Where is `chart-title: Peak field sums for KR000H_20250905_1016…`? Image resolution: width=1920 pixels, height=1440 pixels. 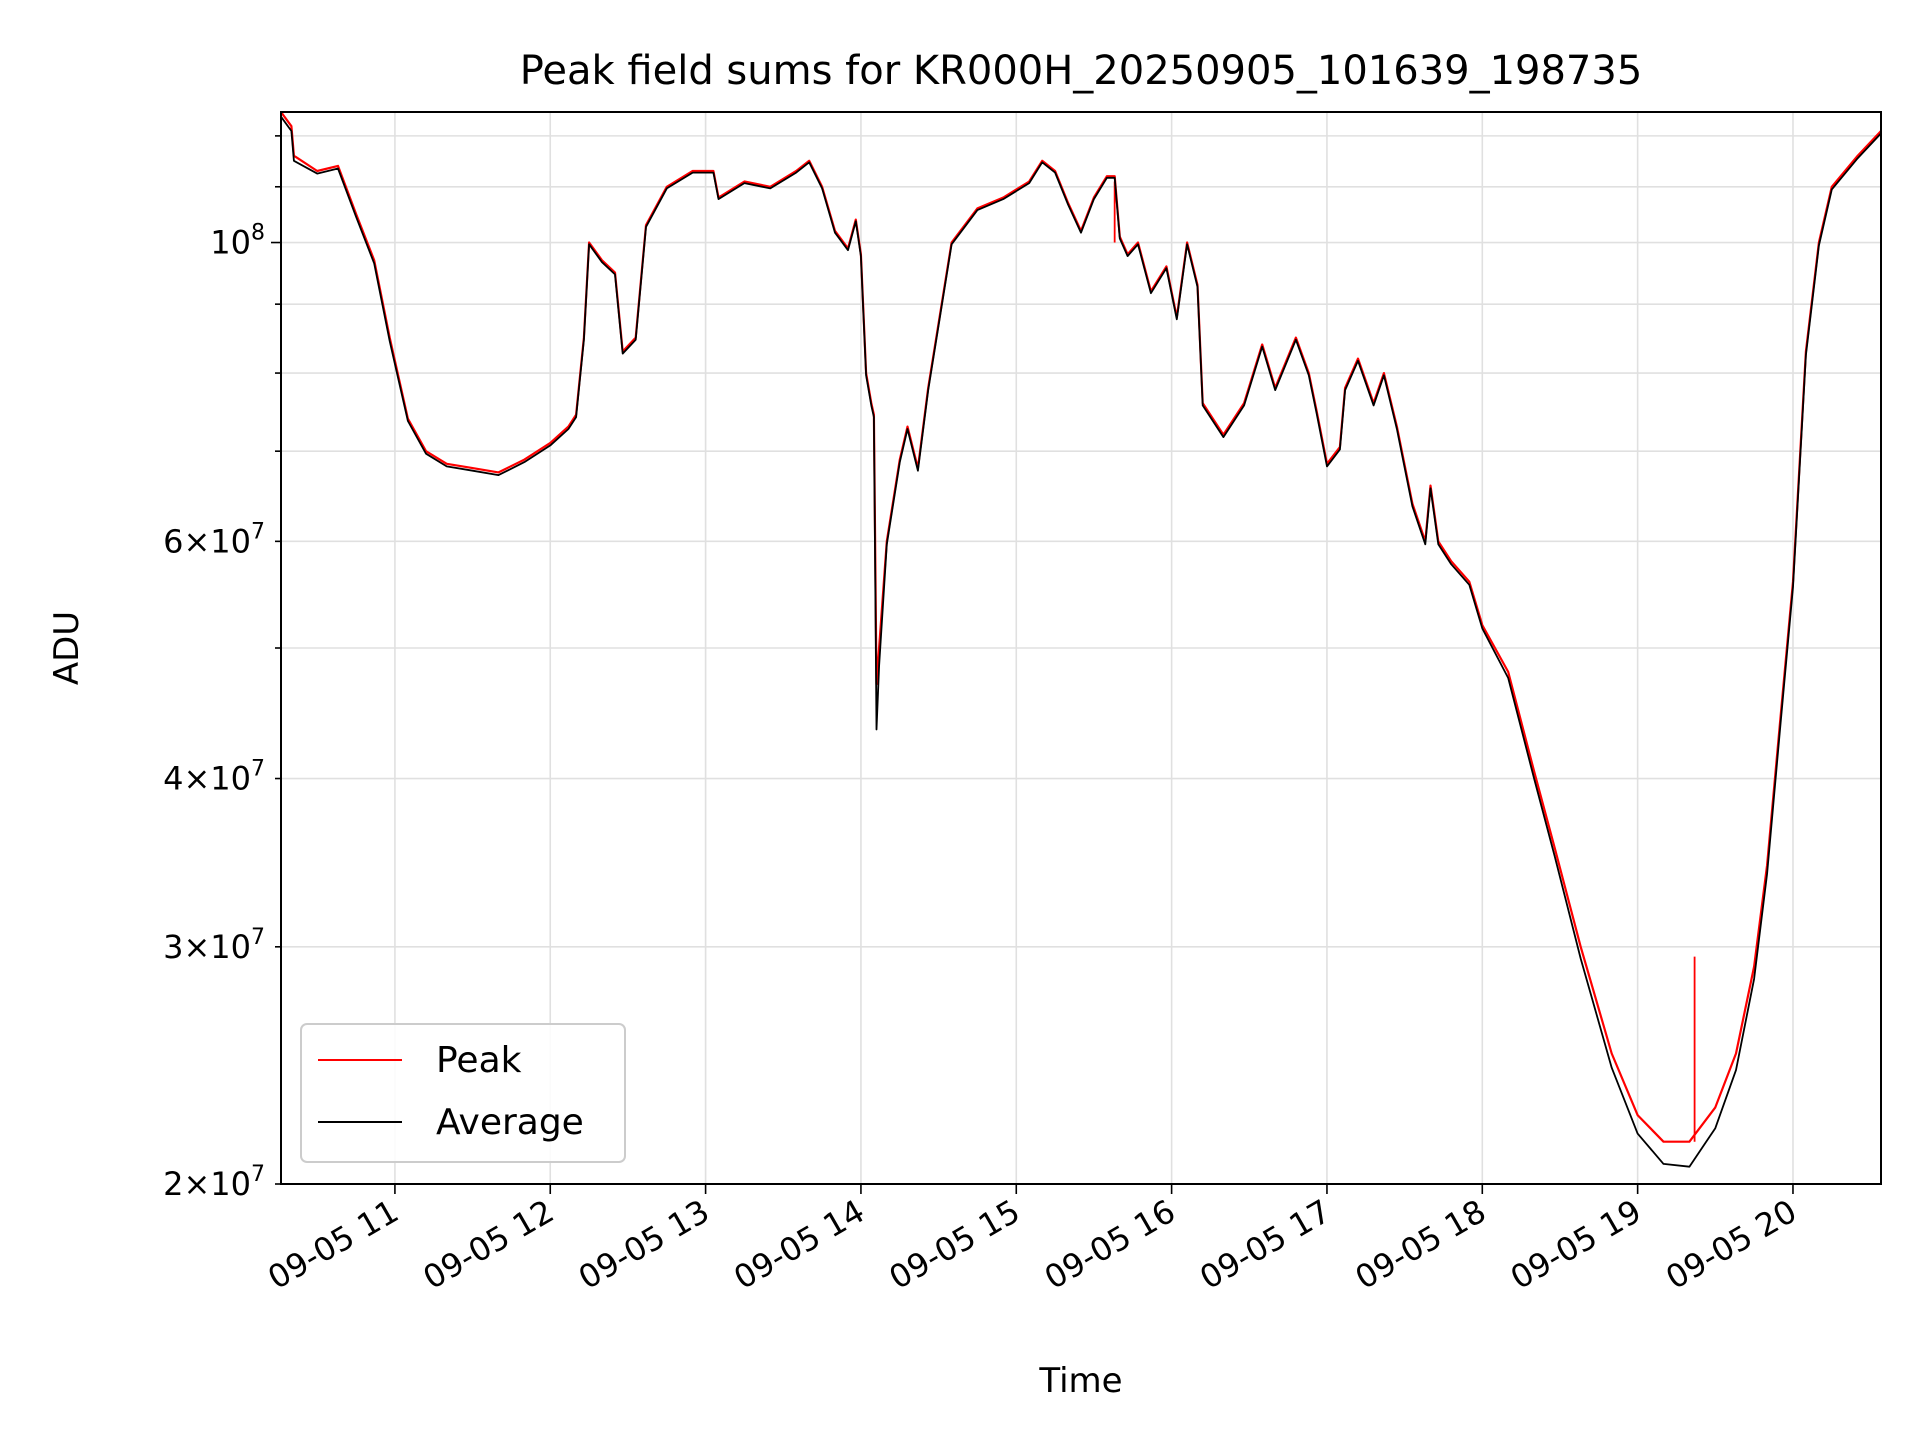
chart-title: Peak field sums for KR000H_20250905_1016… is located at coordinates (1081, 71).